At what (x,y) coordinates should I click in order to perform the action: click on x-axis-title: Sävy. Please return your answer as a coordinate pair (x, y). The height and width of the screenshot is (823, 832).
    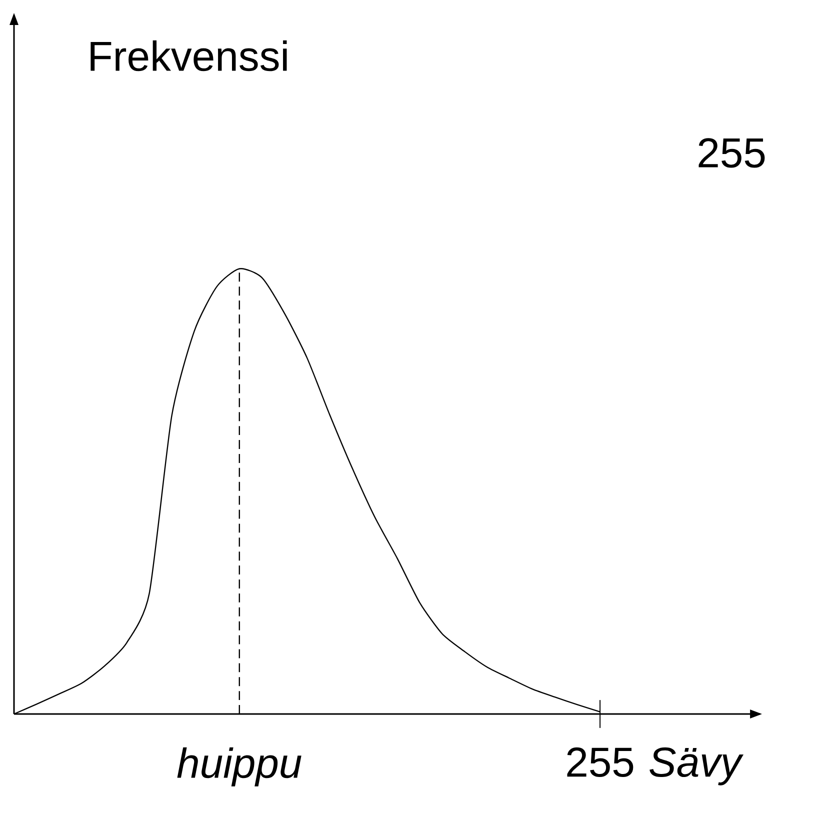
    Looking at the image, I should click on (697, 766).